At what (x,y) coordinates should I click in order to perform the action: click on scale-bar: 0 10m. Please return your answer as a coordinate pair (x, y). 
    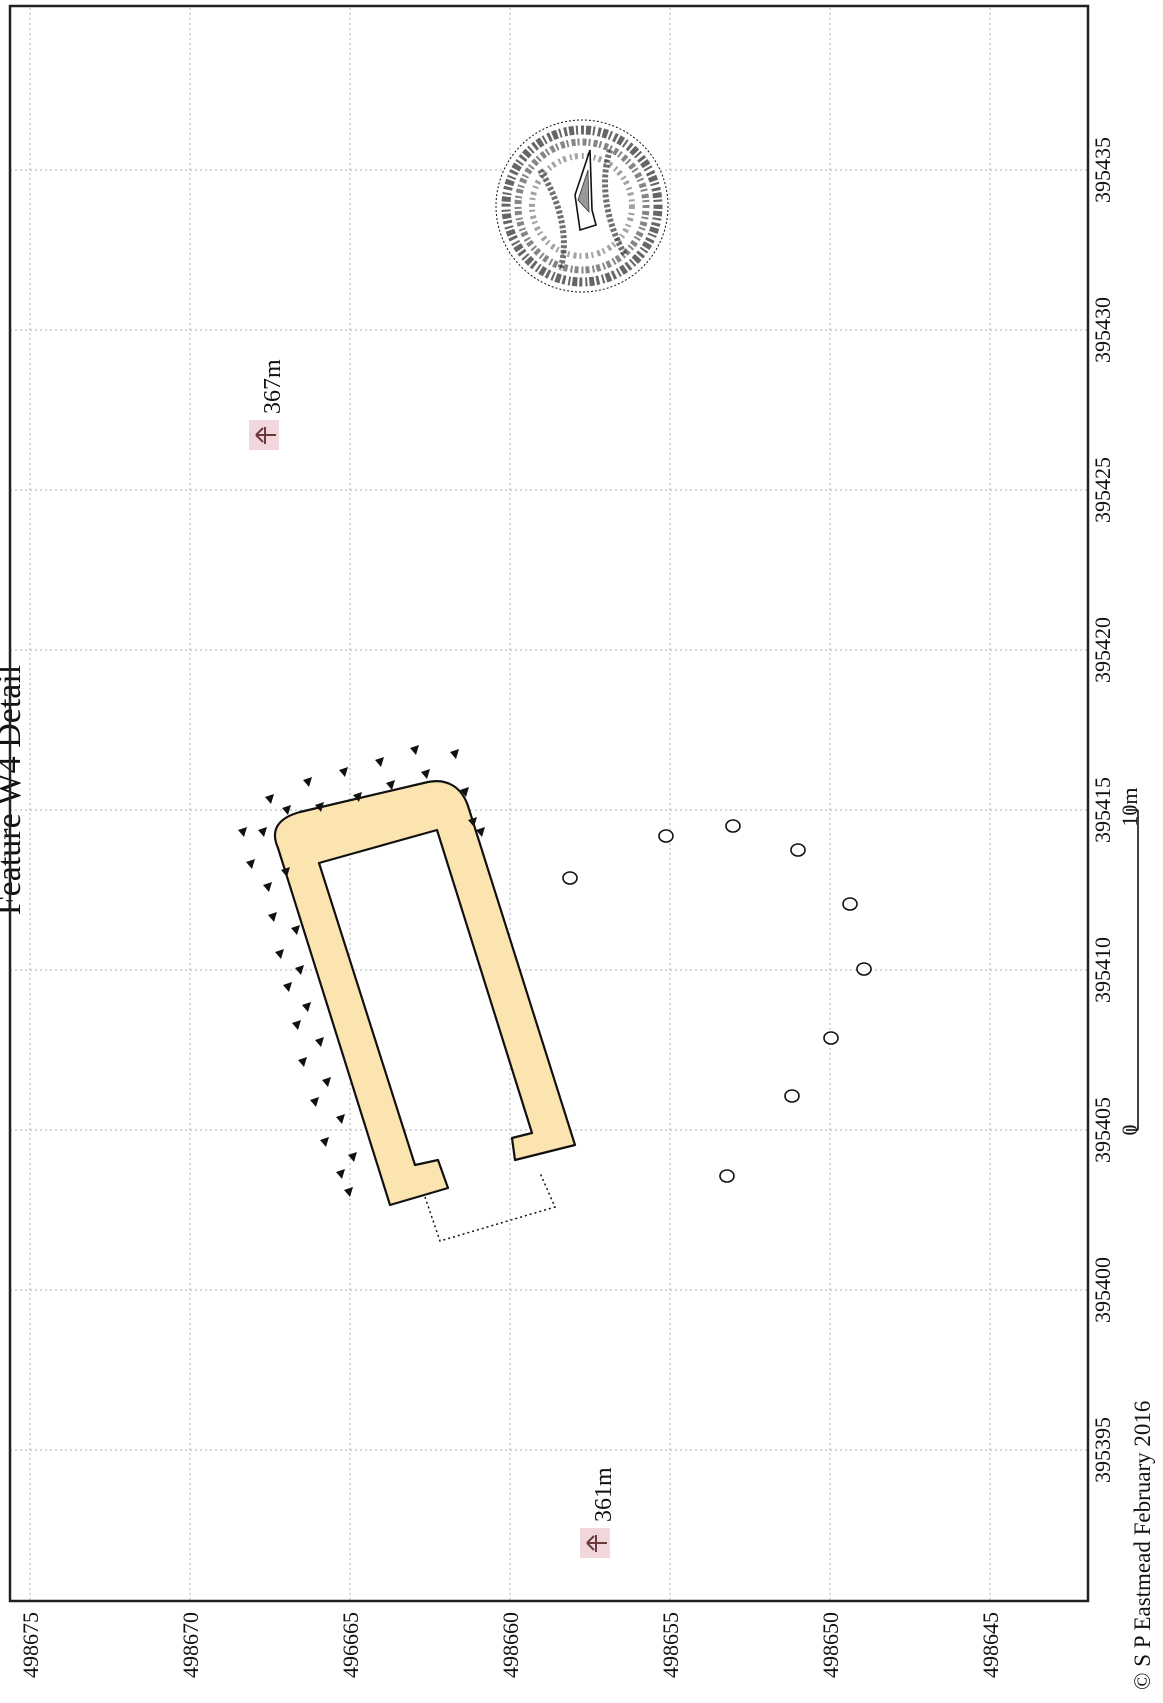
    Looking at the image, I should click on (1129, 961).